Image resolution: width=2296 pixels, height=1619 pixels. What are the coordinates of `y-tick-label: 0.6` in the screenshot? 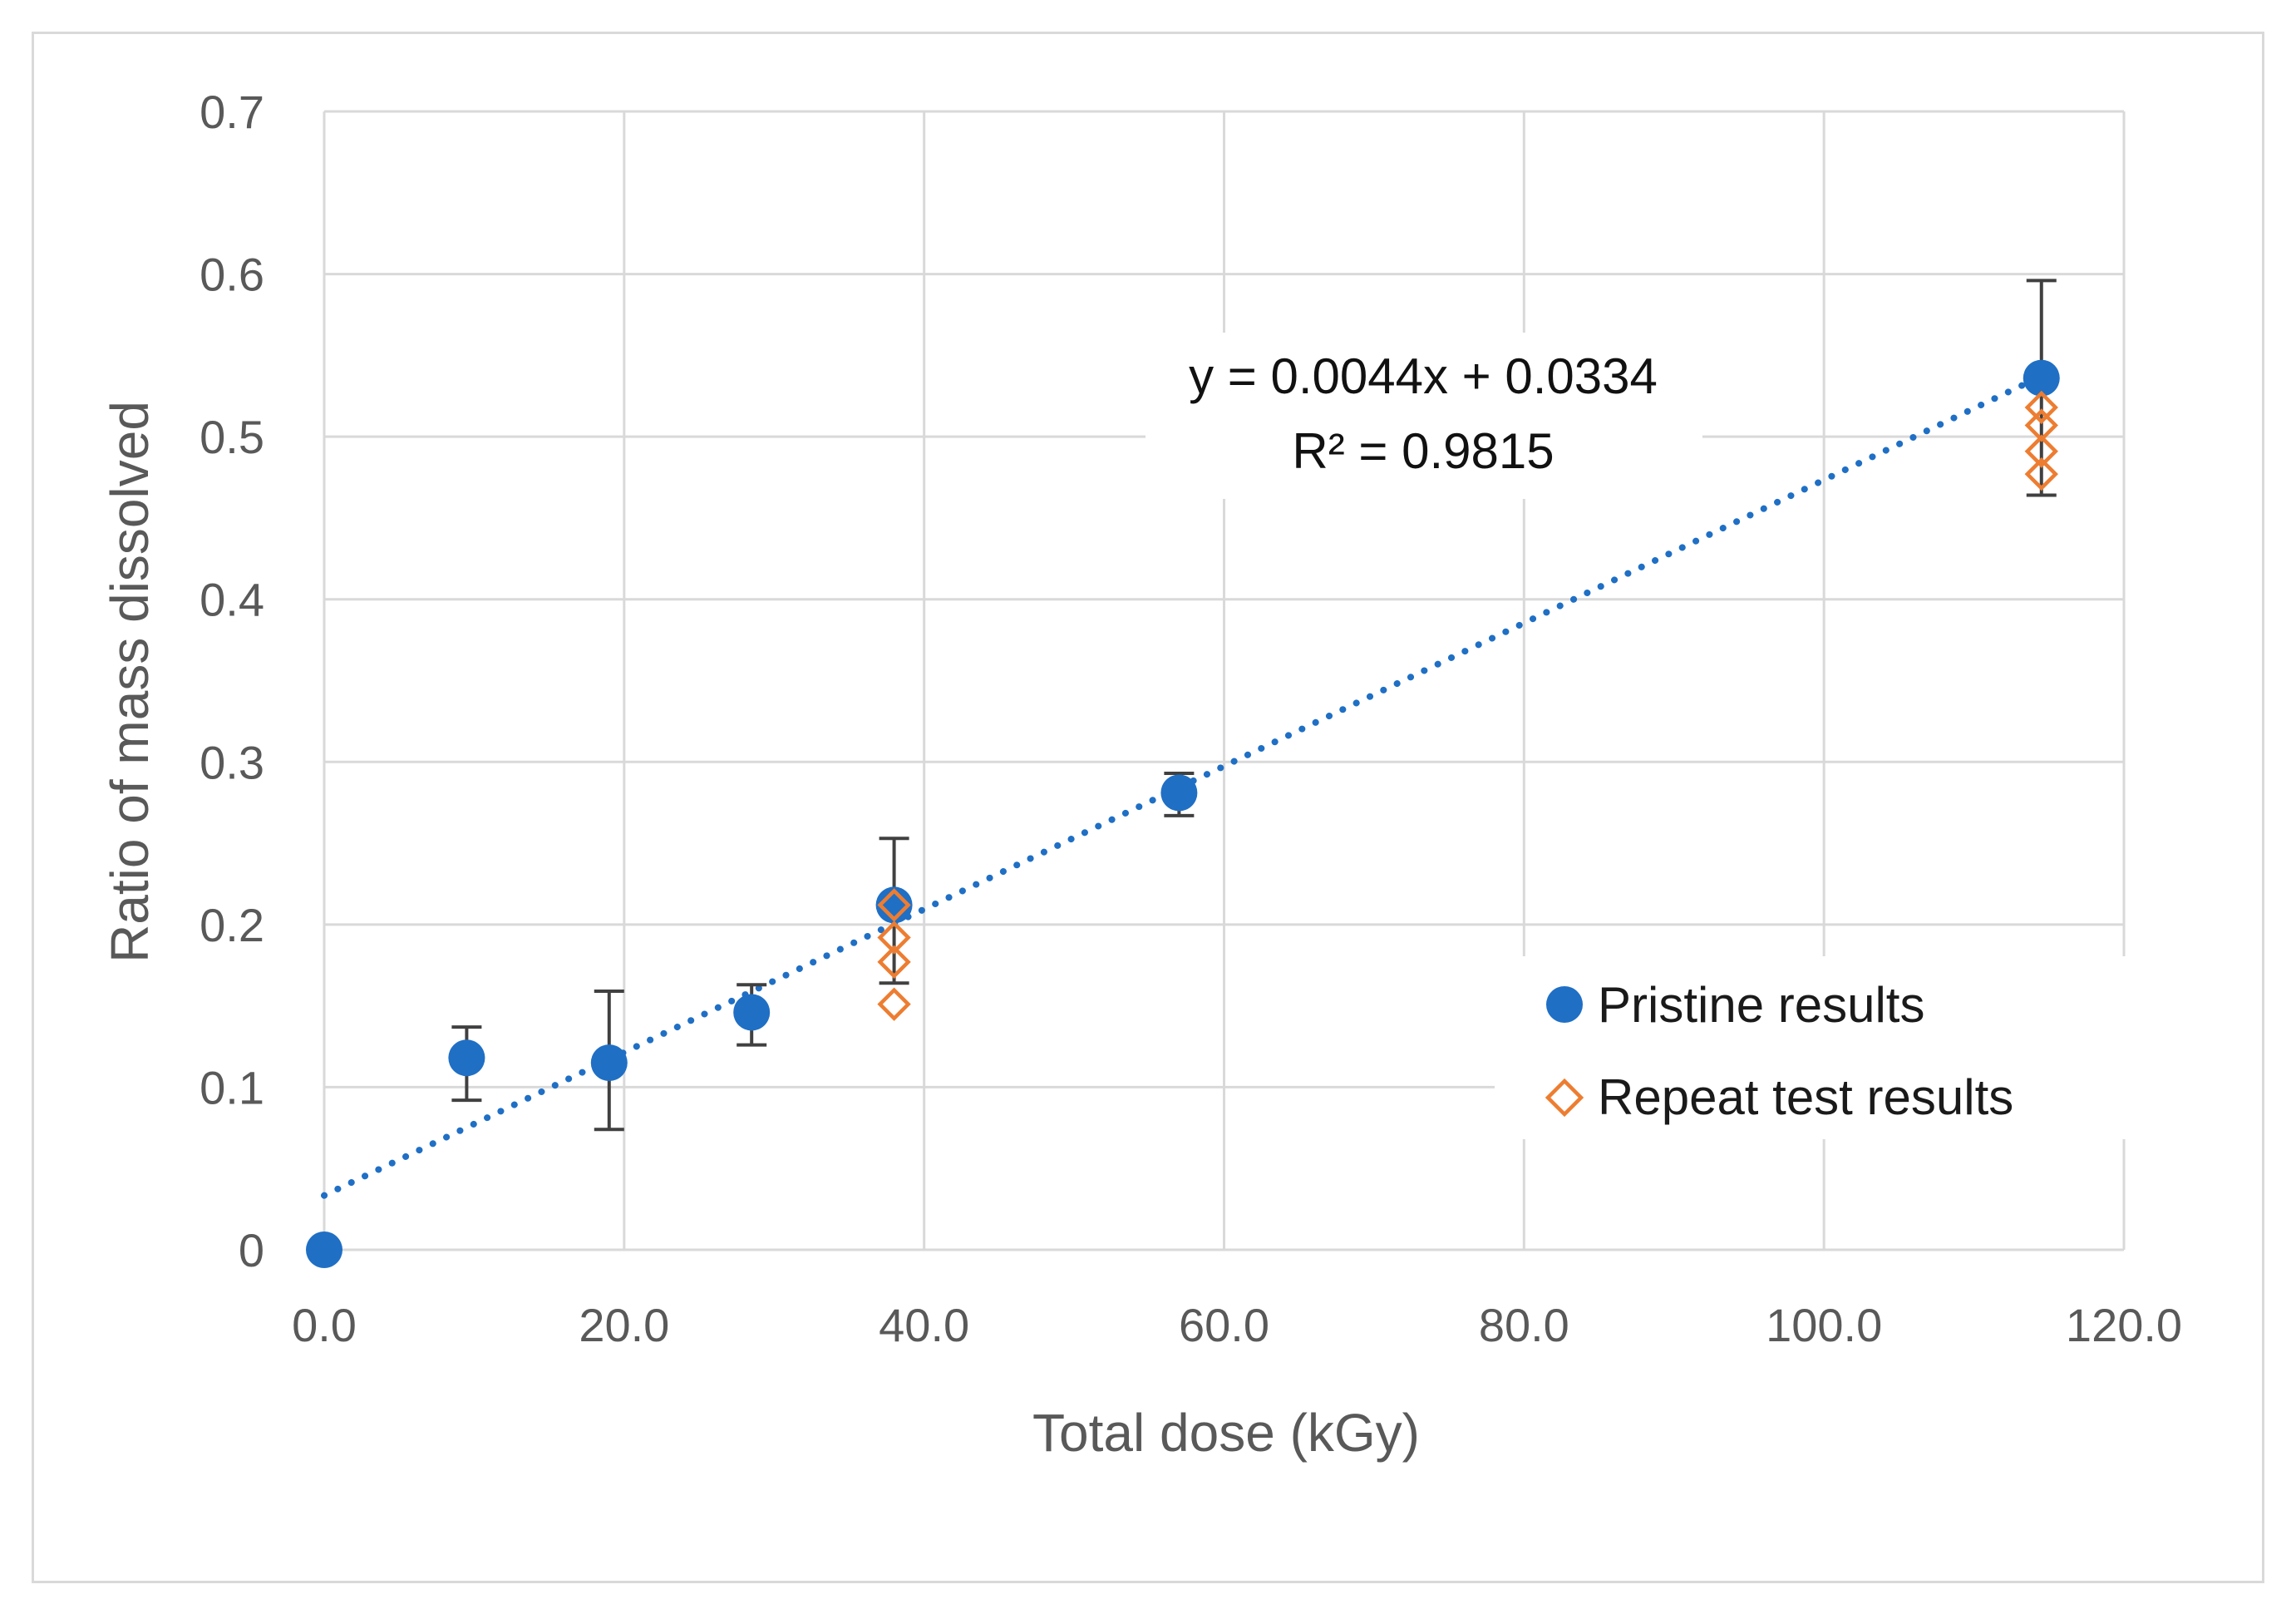 It's located at (232, 275).